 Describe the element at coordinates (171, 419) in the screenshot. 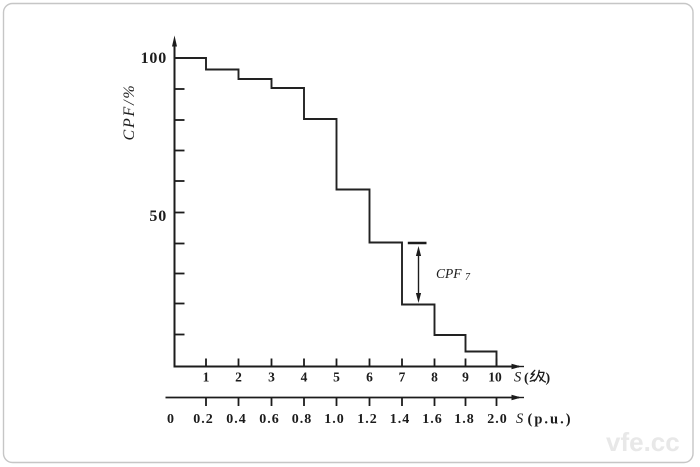

I see `svg-text: 0` at that location.